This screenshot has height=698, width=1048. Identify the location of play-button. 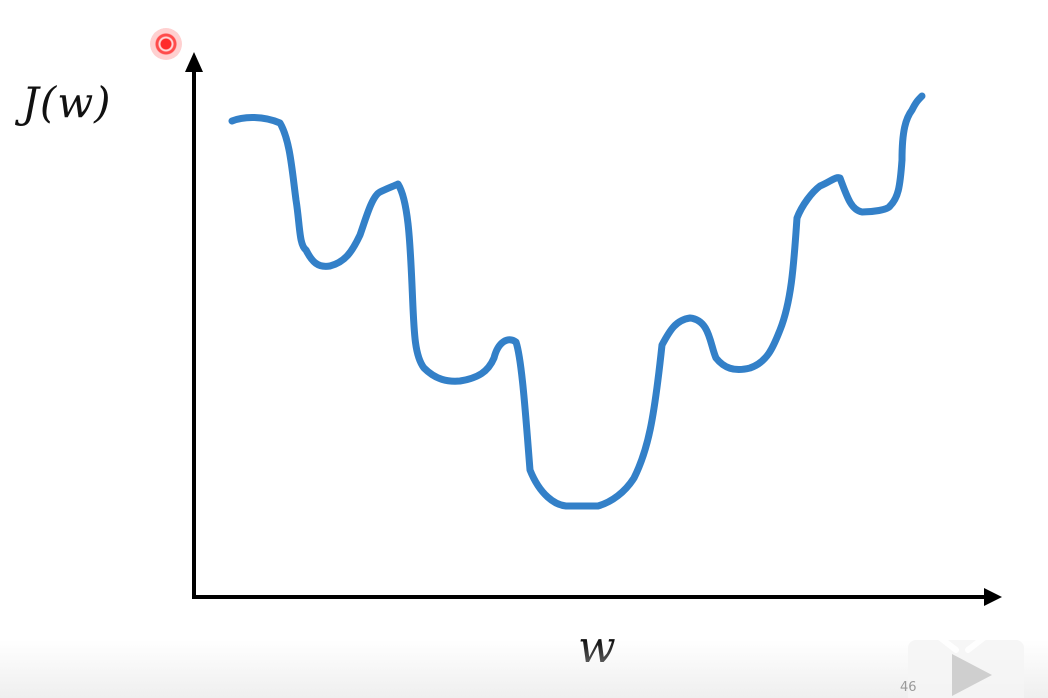
(966, 669).